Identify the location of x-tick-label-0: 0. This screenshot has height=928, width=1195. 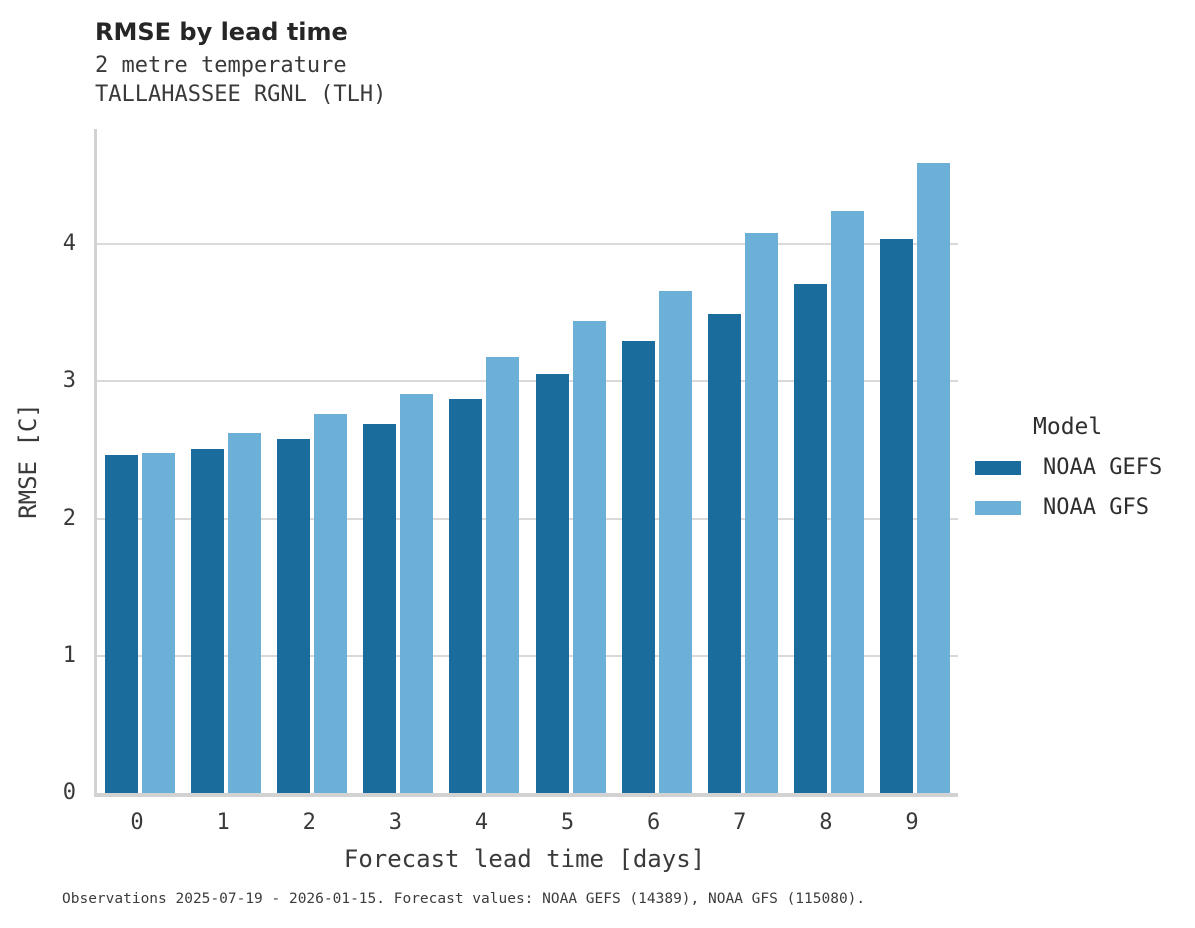
(137, 822).